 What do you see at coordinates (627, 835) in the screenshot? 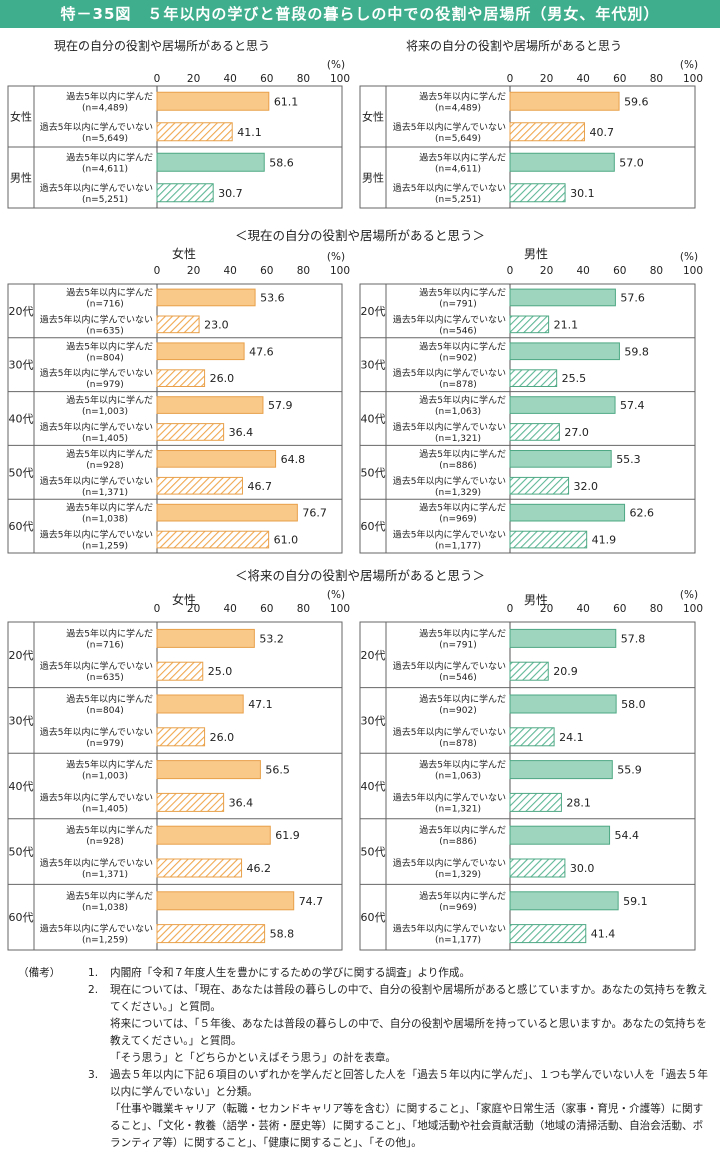
I see `bar-value-label: 54.4` at bounding box center [627, 835].